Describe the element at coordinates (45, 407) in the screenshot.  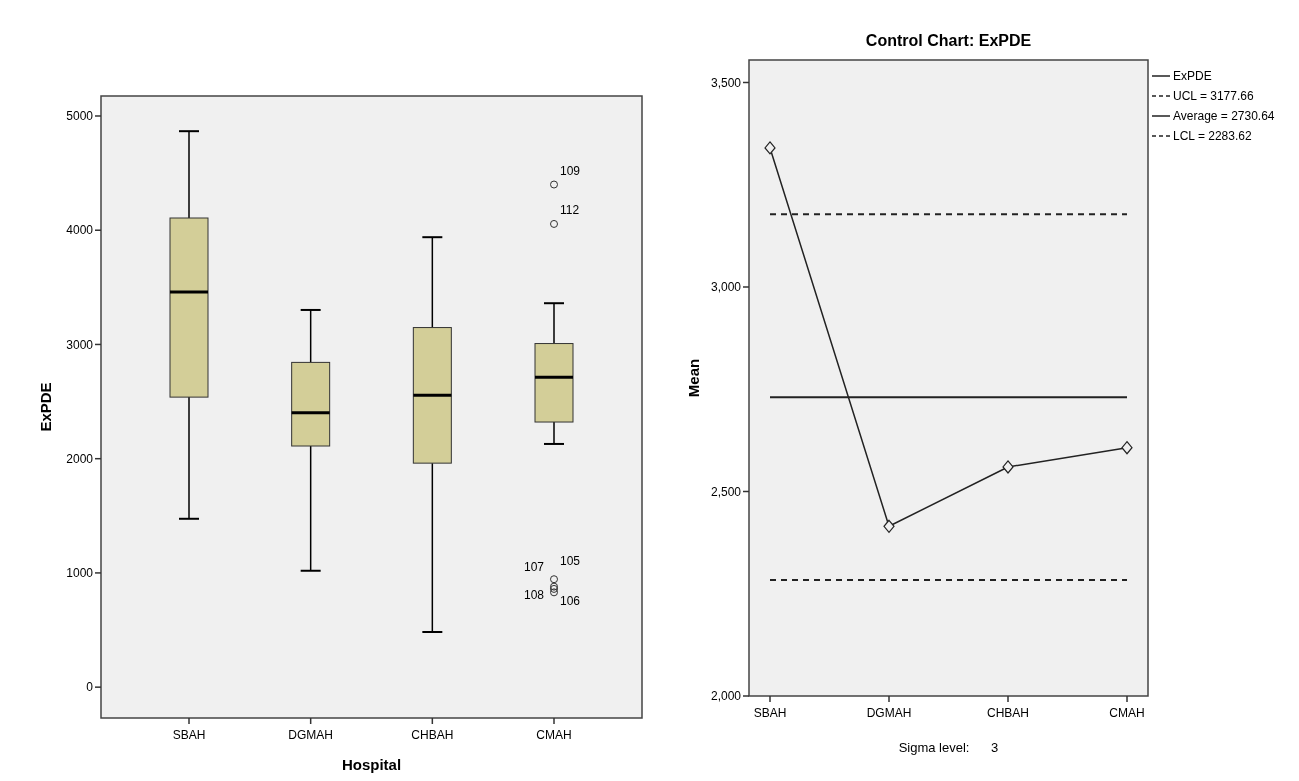
I see `y-axis-title: ExPDE` at that location.